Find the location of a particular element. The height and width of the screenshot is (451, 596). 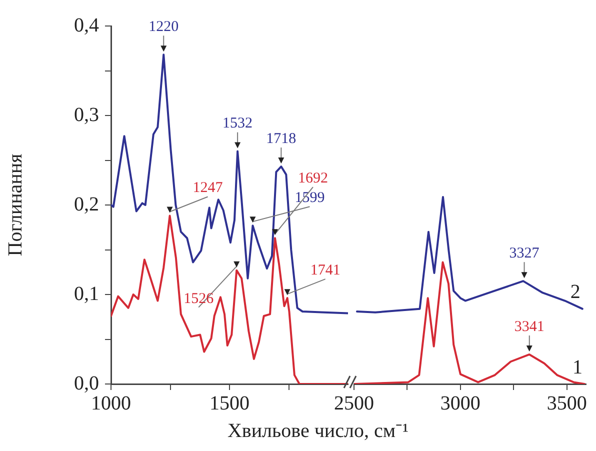

series-label: 2 is located at coordinates (575, 292).